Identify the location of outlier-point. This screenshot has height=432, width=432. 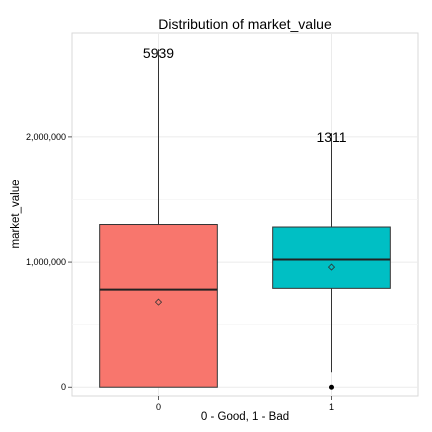
(331, 387).